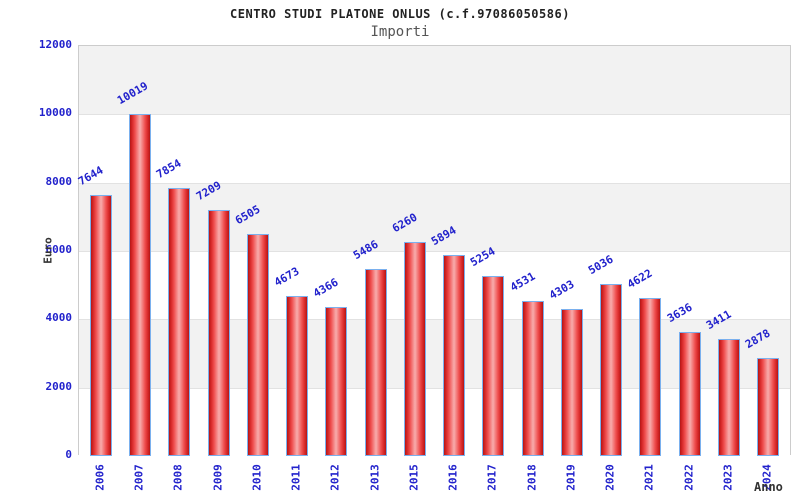 This screenshot has height=500, width=800. What do you see at coordinates (571, 382) in the screenshot?
I see `bar-2019` at bounding box center [571, 382].